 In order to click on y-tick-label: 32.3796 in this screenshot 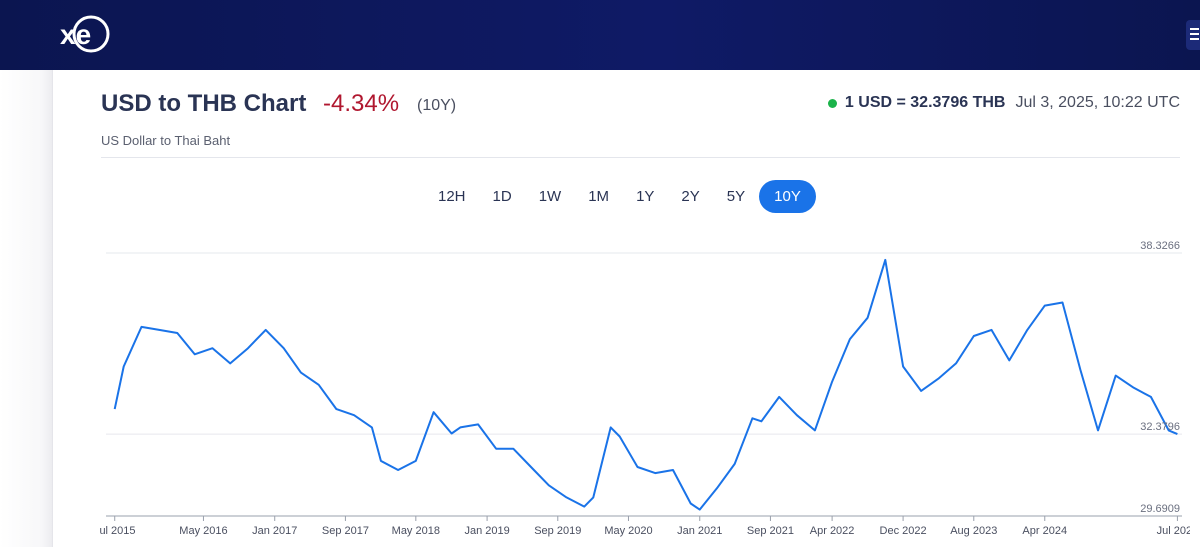, I will do `click(1160, 427)`.